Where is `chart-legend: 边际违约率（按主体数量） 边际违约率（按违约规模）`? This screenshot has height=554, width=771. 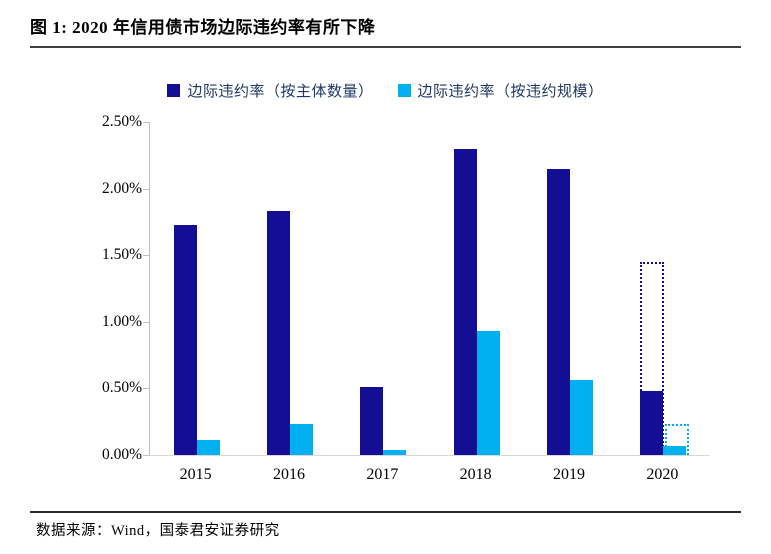
chart-legend: 边际违约率（按主体数量） 边际违约率（按违约规模） is located at coordinates (385, 90).